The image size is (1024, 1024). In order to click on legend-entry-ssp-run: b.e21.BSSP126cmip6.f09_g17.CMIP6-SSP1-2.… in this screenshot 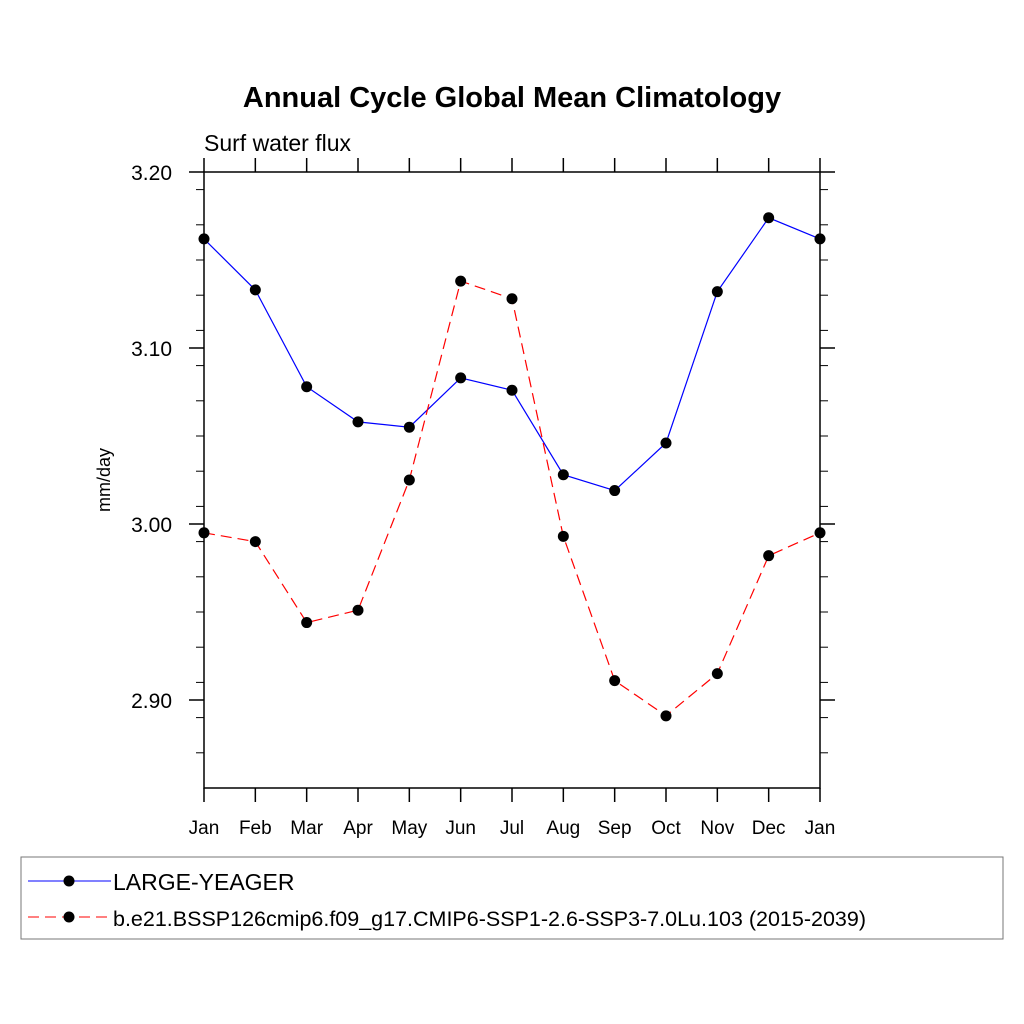, I will do `click(447, 919)`.